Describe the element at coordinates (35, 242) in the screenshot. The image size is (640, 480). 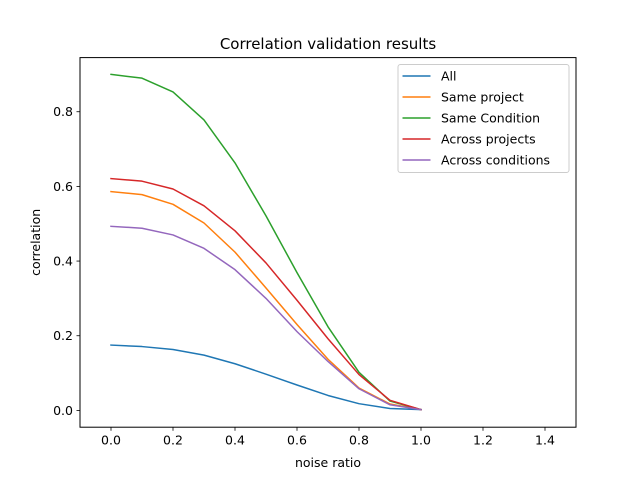
I see `y-axis-label: correlation` at that location.